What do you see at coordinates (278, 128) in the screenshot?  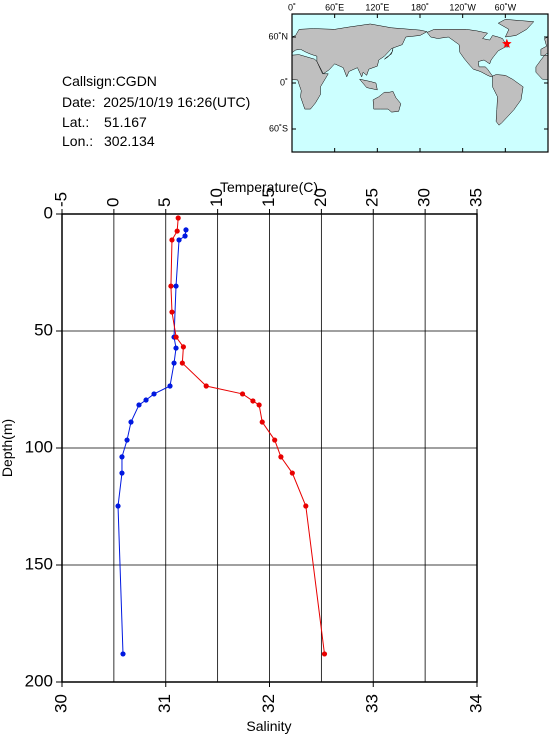 I see `map-y-tick-label: 60˚S` at bounding box center [278, 128].